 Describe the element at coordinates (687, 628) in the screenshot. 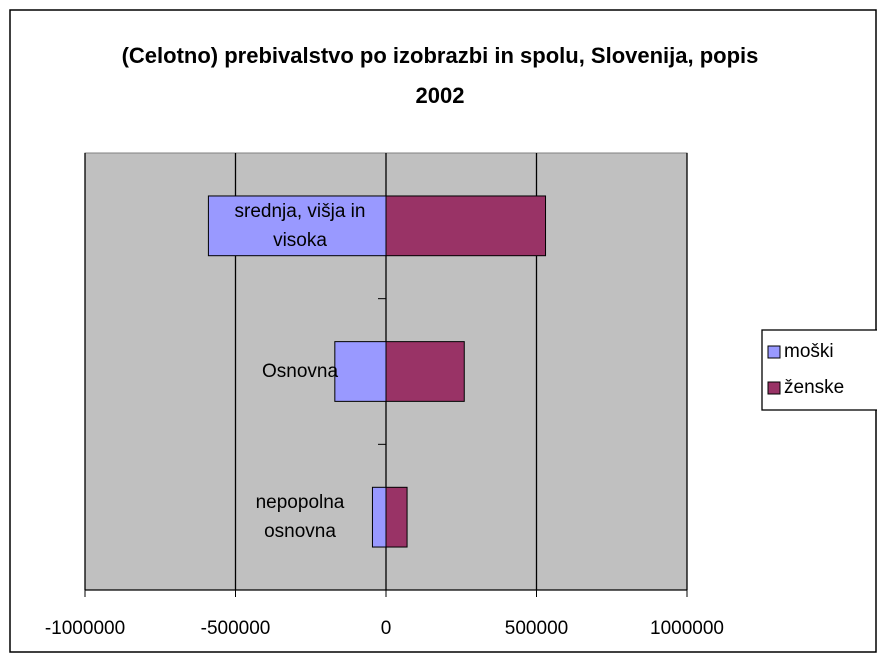

I see `x-tick-label: 1000000` at that location.